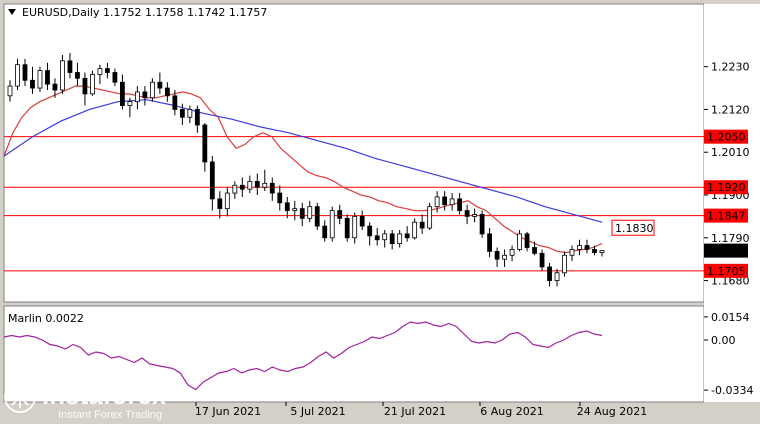  I want to click on x-tick-label: 5 Jul 2021, so click(317, 411).